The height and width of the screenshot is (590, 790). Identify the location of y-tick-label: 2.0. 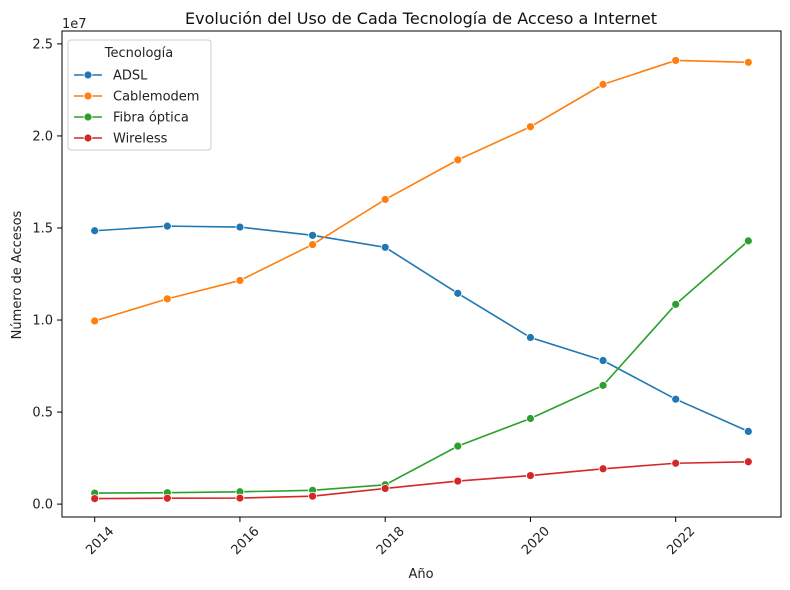
(42, 136).